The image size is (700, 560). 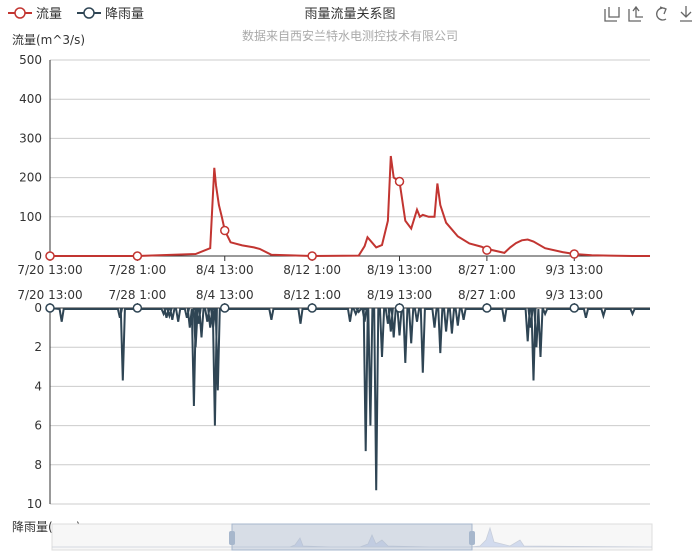 What do you see at coordinates (635, 13) in the screenshot?
I see `zoom-reset-icon` at bounding box center [635, 13].